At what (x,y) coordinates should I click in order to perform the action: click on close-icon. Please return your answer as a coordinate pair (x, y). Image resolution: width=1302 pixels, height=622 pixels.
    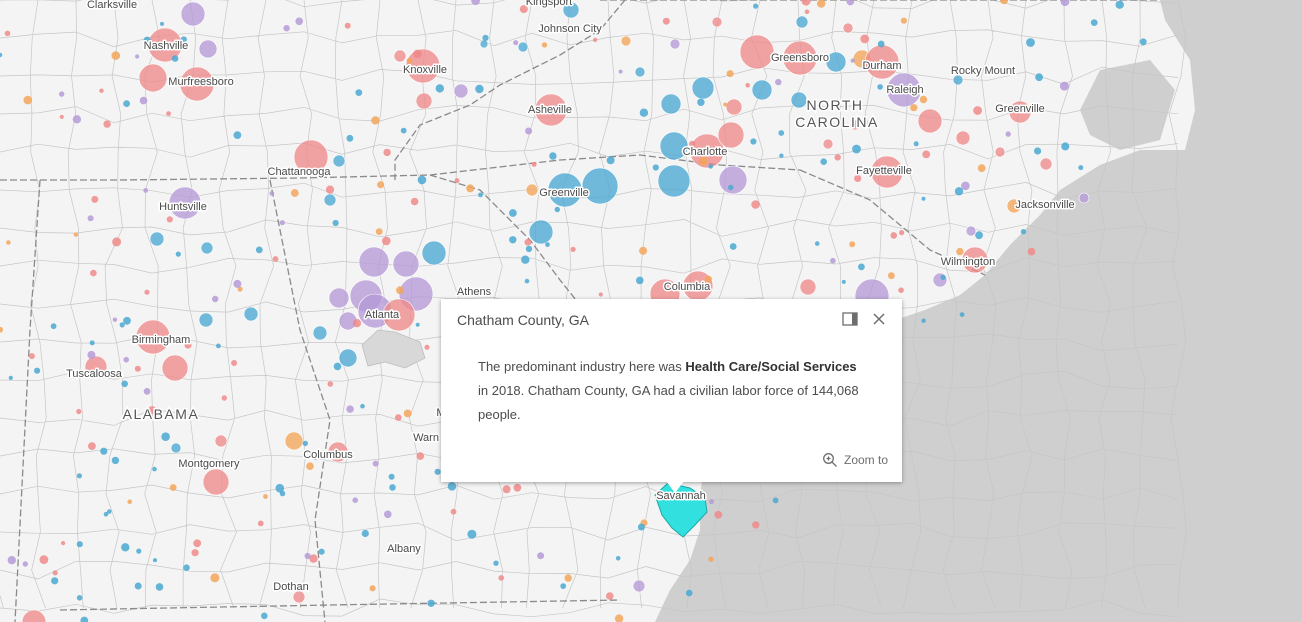
    Looking at the image, I should click on (879, 319).